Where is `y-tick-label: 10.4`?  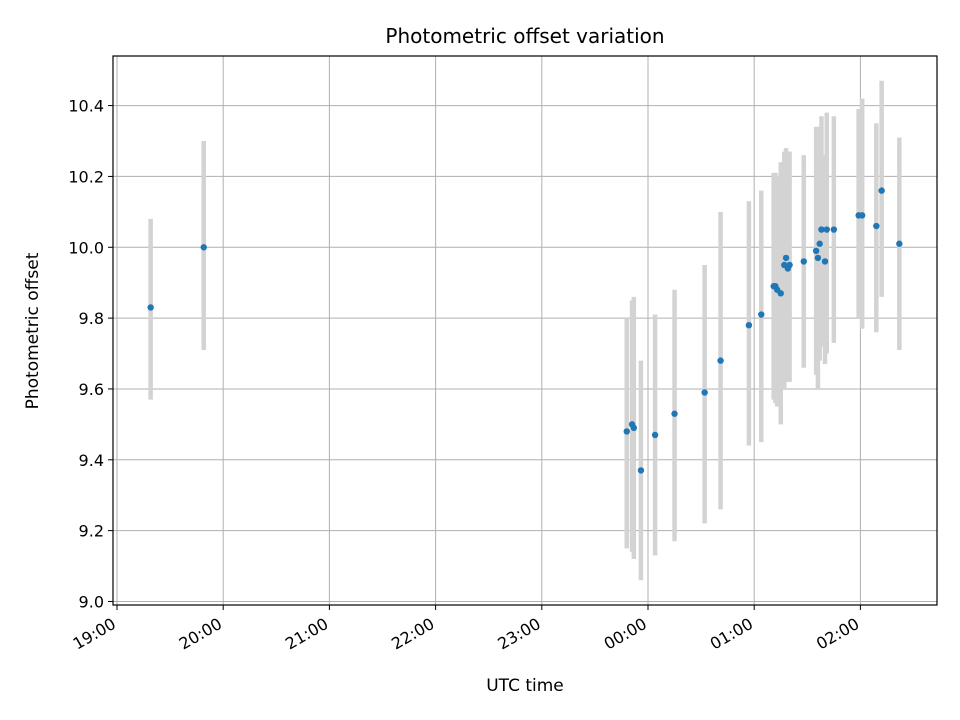
y-tick-label: 10.4 is located at coordinates (86, 106).